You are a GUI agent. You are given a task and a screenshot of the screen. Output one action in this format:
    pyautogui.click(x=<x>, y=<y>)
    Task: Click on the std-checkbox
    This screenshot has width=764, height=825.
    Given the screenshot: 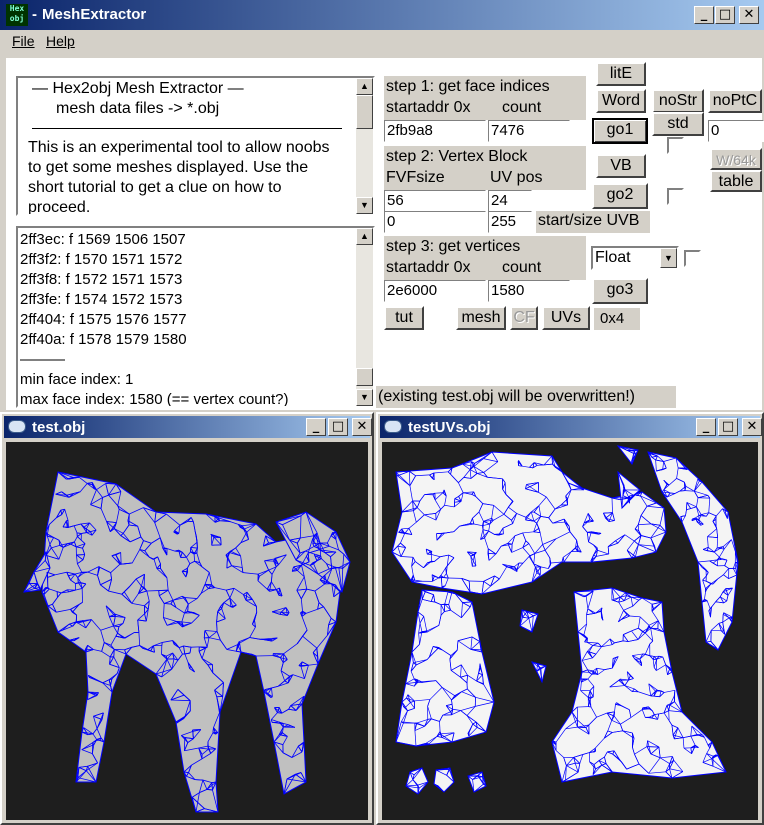 What is the action you would take?
    pyautogui.click(x=675, y=145)
    